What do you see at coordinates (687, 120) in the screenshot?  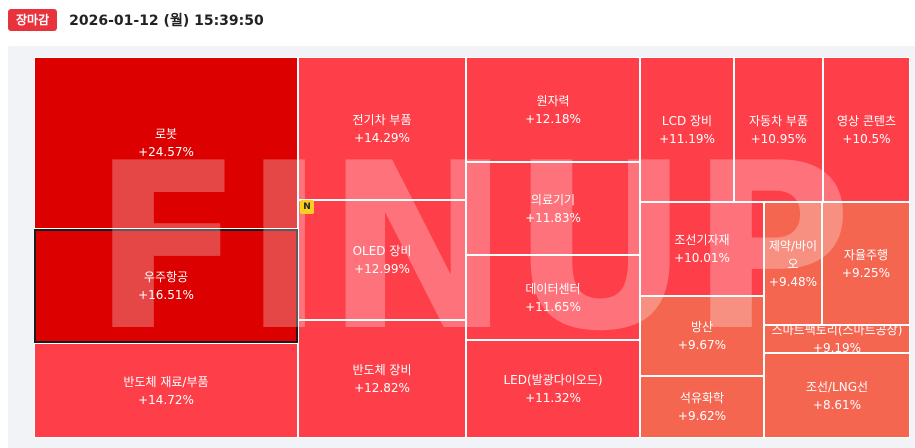 I see `tile-name: LCD 장비` at bounding box center [687, 120].